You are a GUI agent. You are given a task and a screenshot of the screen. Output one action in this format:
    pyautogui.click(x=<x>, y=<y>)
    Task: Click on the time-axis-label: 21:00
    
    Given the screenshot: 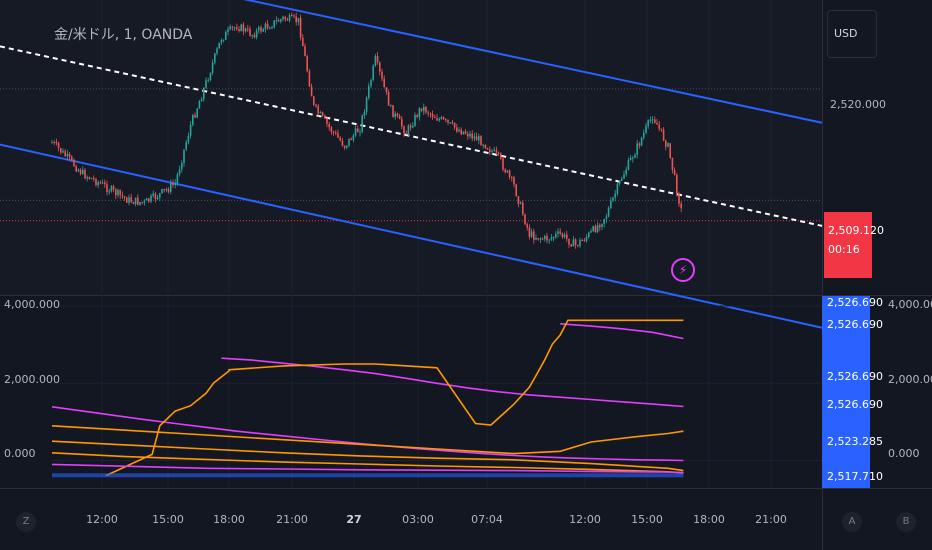 What is the action you would take?
    pyautogui.click(x=771, y=519)
    